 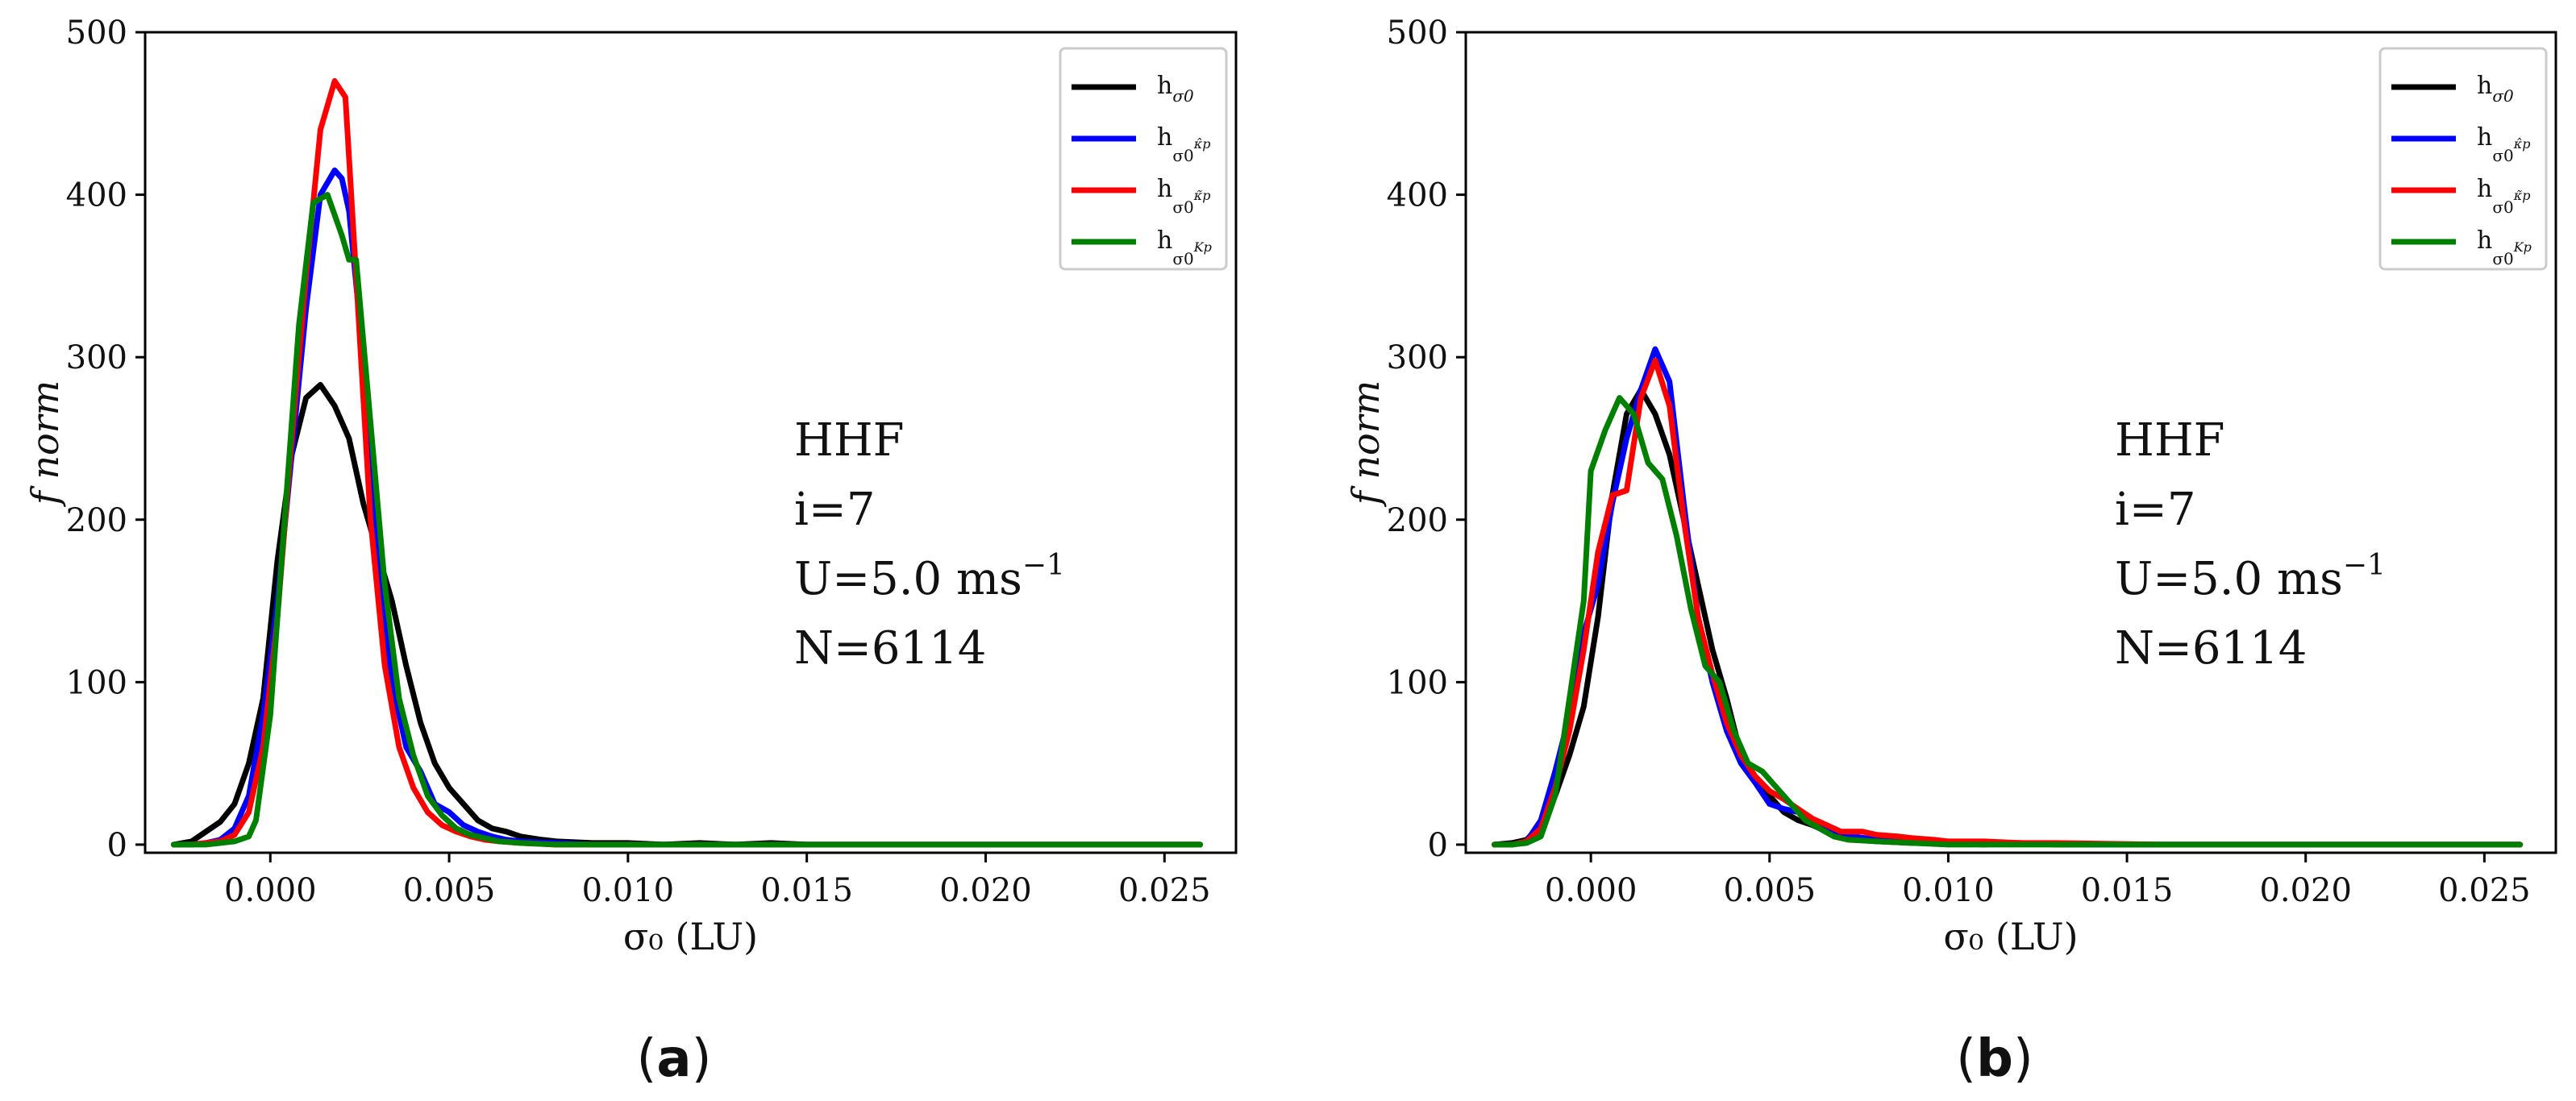 I want to click on panel-caption: (b), so click(x=1995, y=1059).